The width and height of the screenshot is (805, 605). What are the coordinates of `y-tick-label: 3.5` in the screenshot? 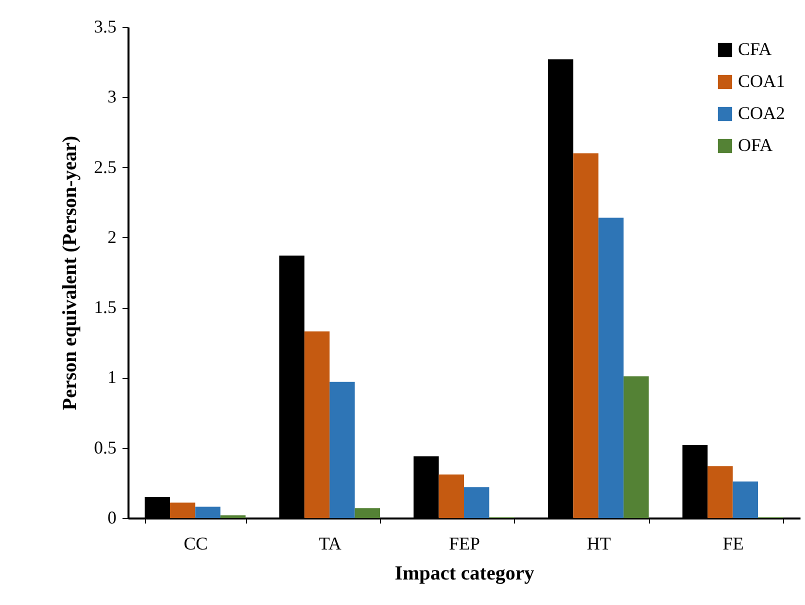 It's located at (105, 26).